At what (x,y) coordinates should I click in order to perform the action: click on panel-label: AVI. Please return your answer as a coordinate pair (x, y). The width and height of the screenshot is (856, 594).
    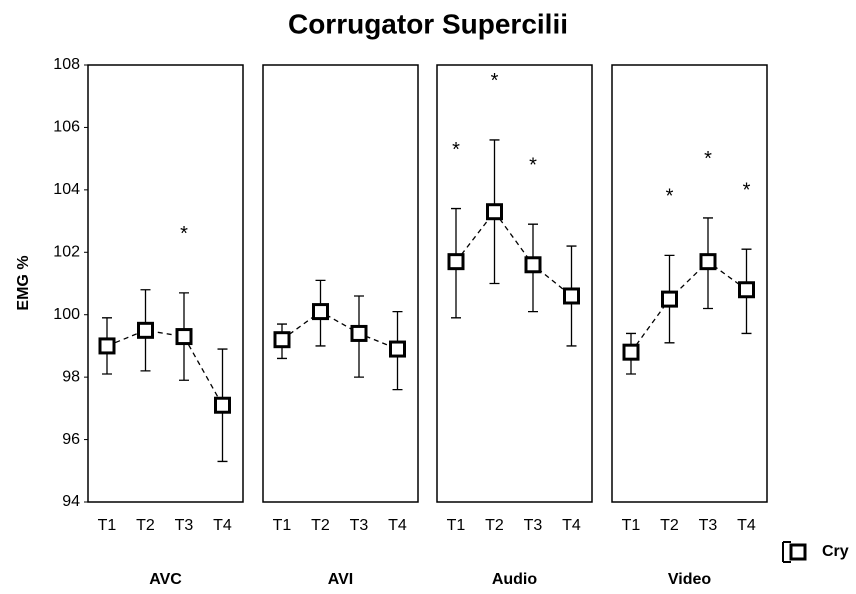
    Looking at the image, I should click on (340, 579).